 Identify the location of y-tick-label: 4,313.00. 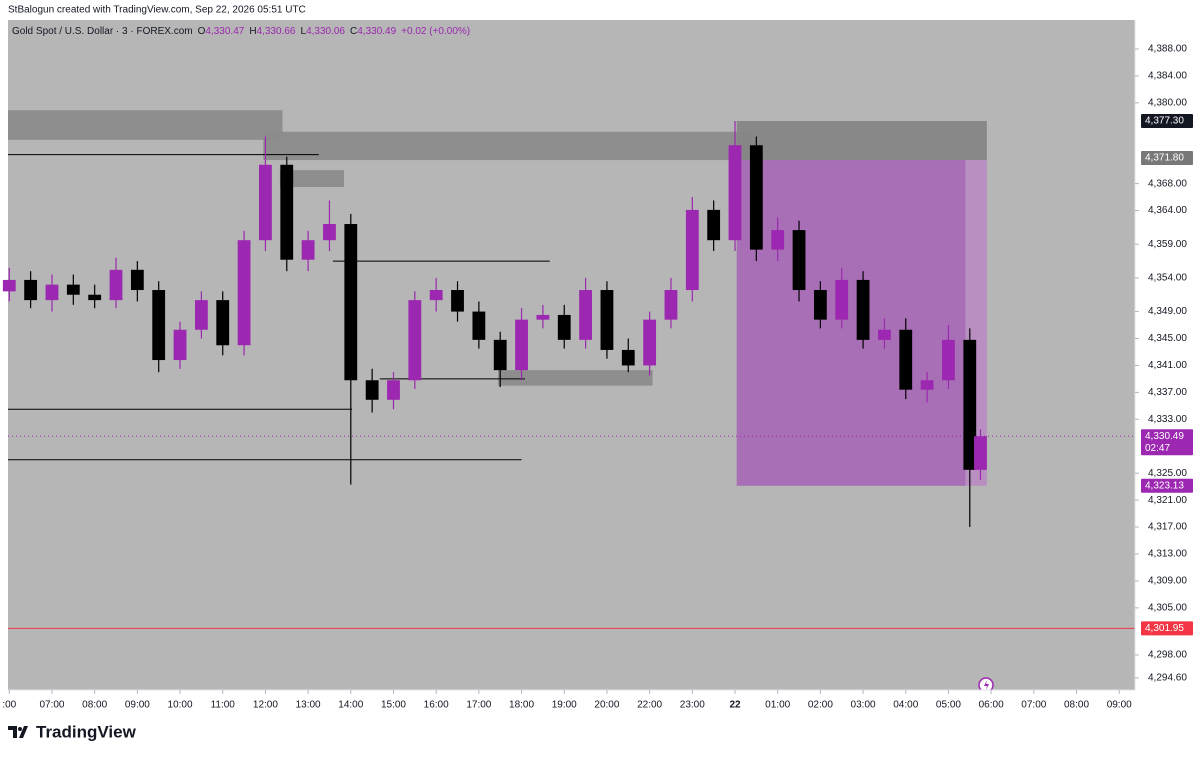
(1167, 554).